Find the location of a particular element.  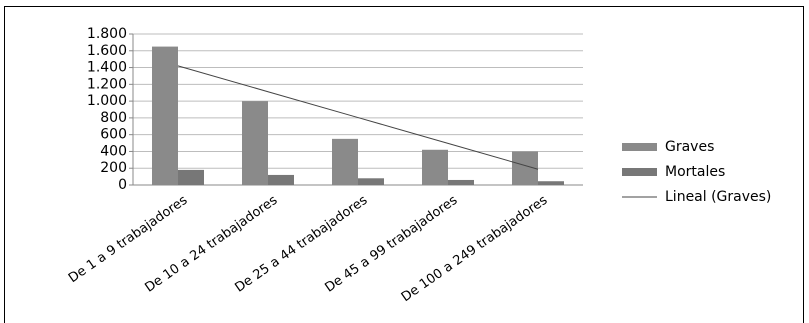

y-tick-label: 1.600 is located at coordinates (107, 51).